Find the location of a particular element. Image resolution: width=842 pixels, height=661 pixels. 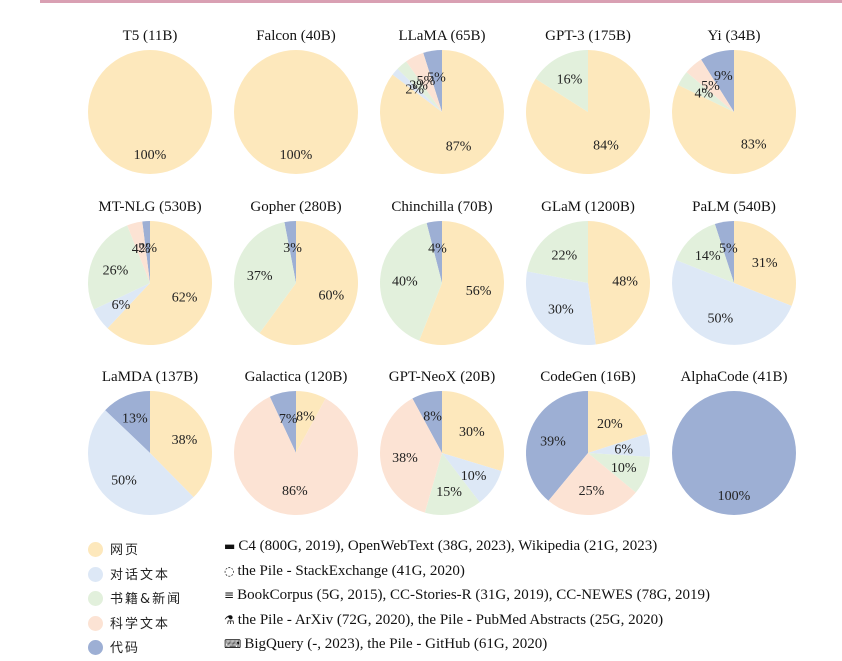

pie-chart: GPT-NeoX (20B) 8% 30% 10%15% 38% is located at coordinates (441, 442).